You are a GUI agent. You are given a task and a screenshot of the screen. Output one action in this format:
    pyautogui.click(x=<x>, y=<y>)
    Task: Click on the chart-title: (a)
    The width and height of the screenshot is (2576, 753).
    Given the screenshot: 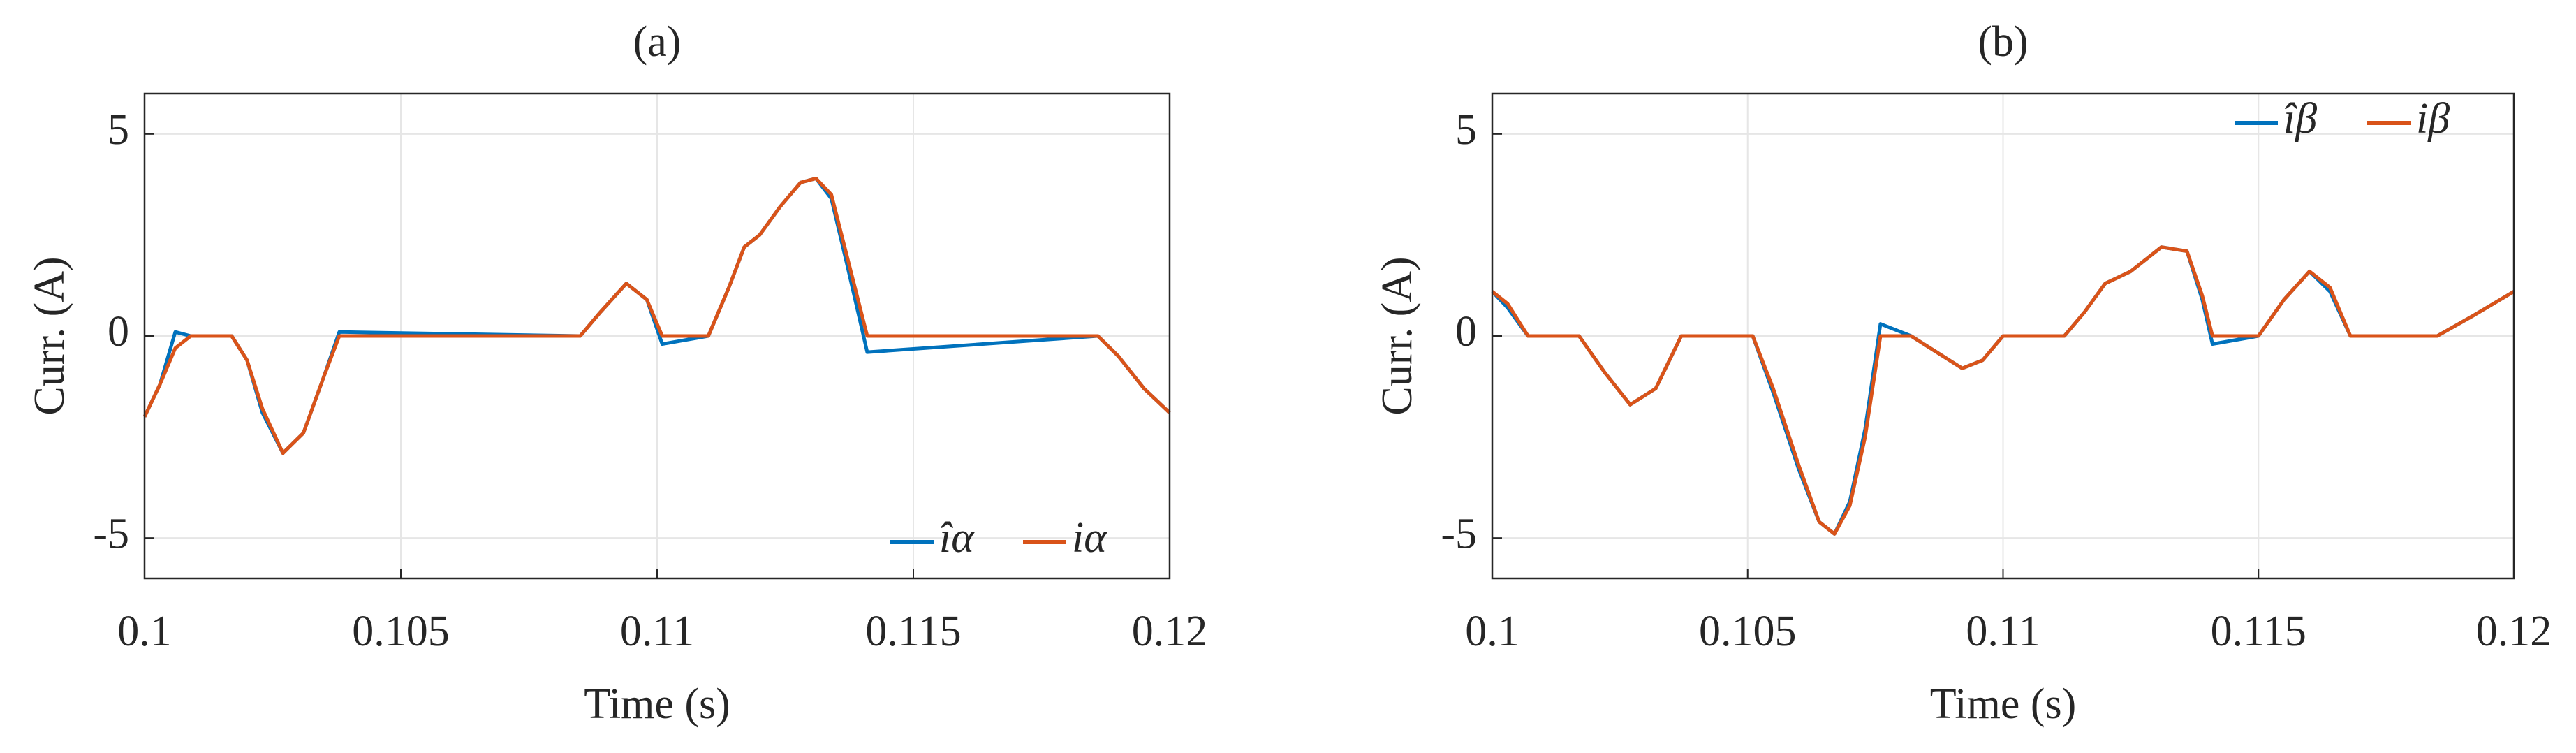 What is the action you would take?
    pyautogui.click(x=657, y=42)
    